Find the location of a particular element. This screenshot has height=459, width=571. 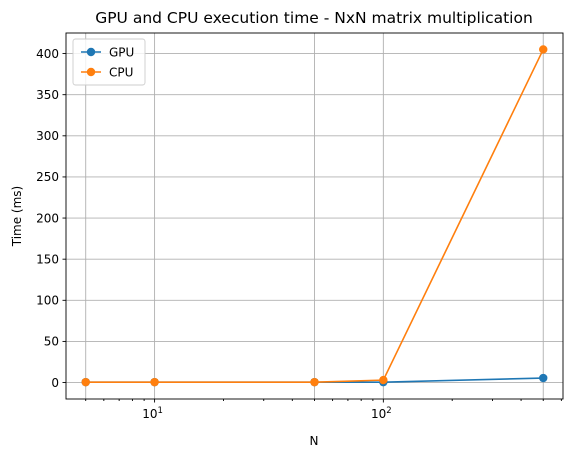

legend-marker-gpu is located at coordinates (91, 52).